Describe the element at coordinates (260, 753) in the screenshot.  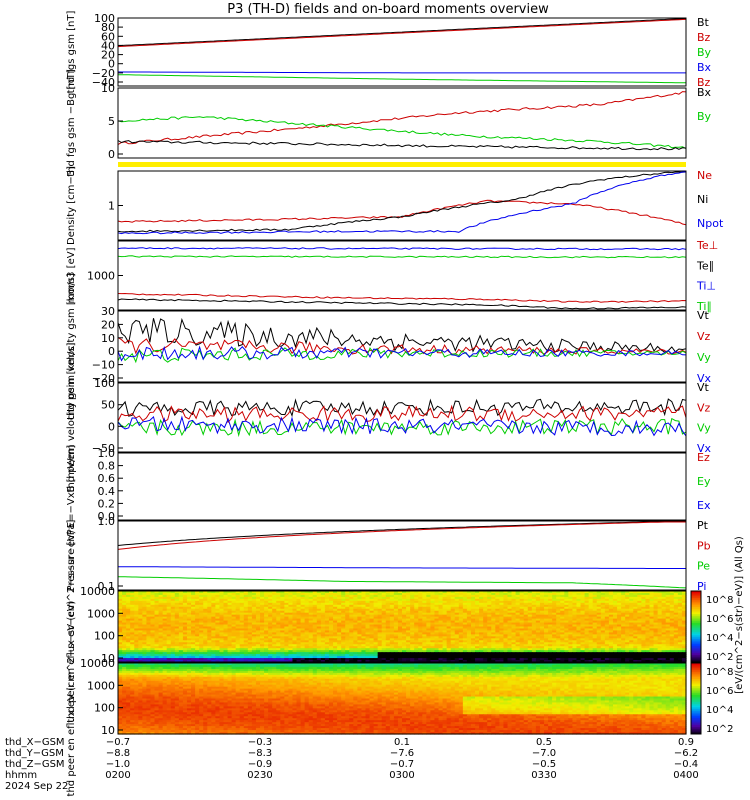
I see `x-tick-label: −8.3` at that location.